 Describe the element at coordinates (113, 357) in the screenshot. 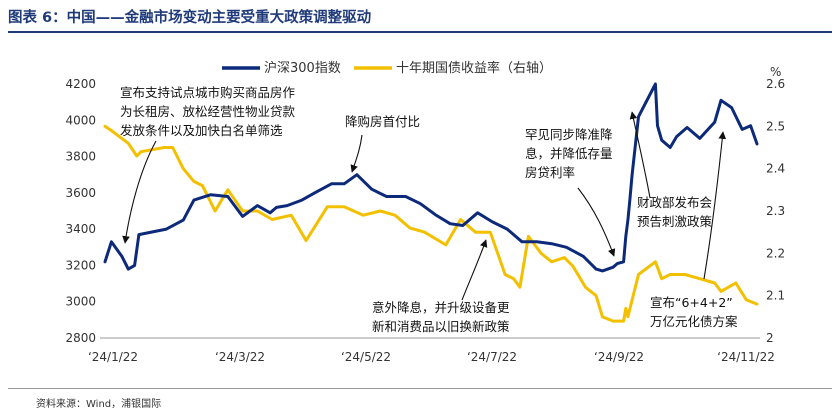

I see `x-tick-label: ‘24/1/22` at that location.